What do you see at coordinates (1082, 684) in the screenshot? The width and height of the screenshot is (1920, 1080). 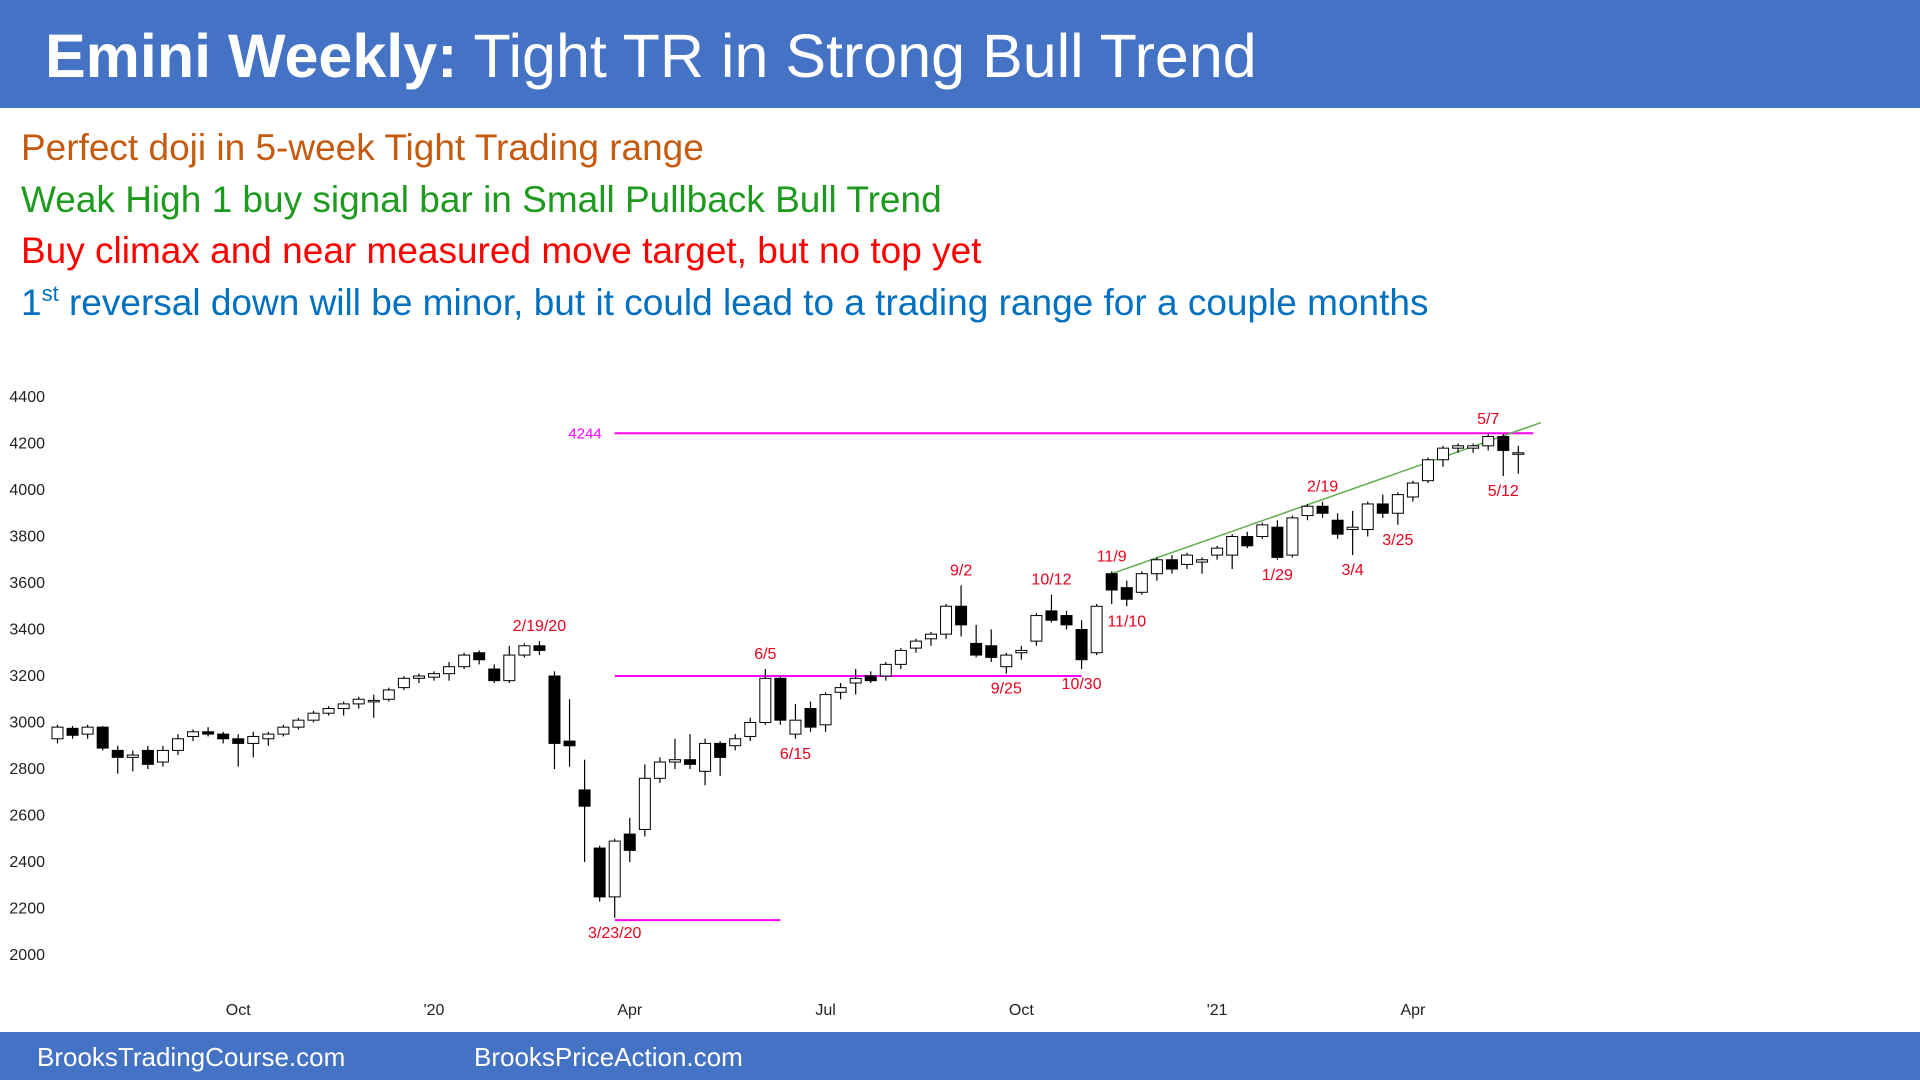 I see `date-annotation: 10/30` at bounding box center [1082, 684].